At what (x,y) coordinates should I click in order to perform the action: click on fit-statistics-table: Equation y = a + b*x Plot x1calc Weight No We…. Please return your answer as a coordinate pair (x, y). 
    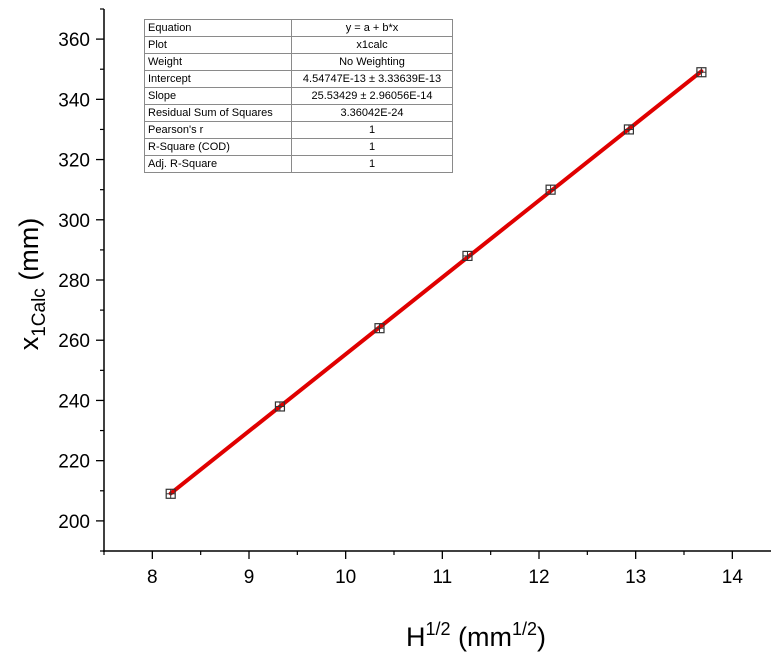
    Looking at the image, I should click on (298, 96).